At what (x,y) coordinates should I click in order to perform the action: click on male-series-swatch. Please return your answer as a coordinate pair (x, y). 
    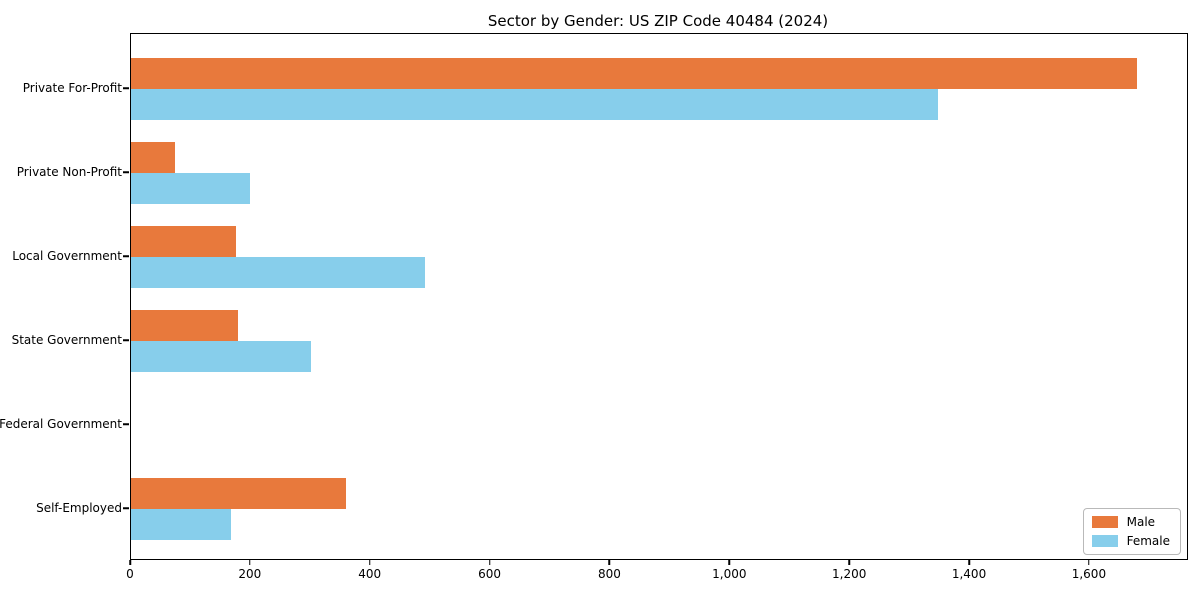
    Looking at the image, I should click on (1104, 522).